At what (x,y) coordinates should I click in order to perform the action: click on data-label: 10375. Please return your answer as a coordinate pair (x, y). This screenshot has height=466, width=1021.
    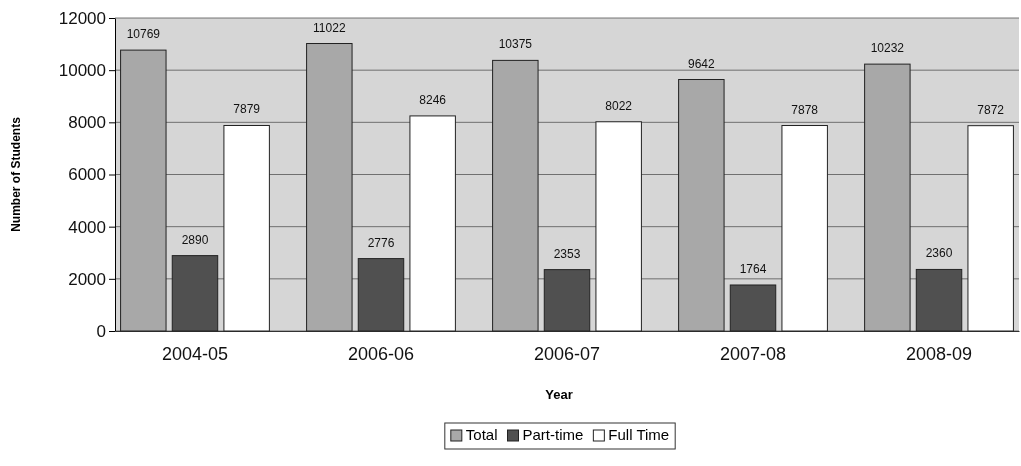
    Looking at the image, I should click on (515, 44).